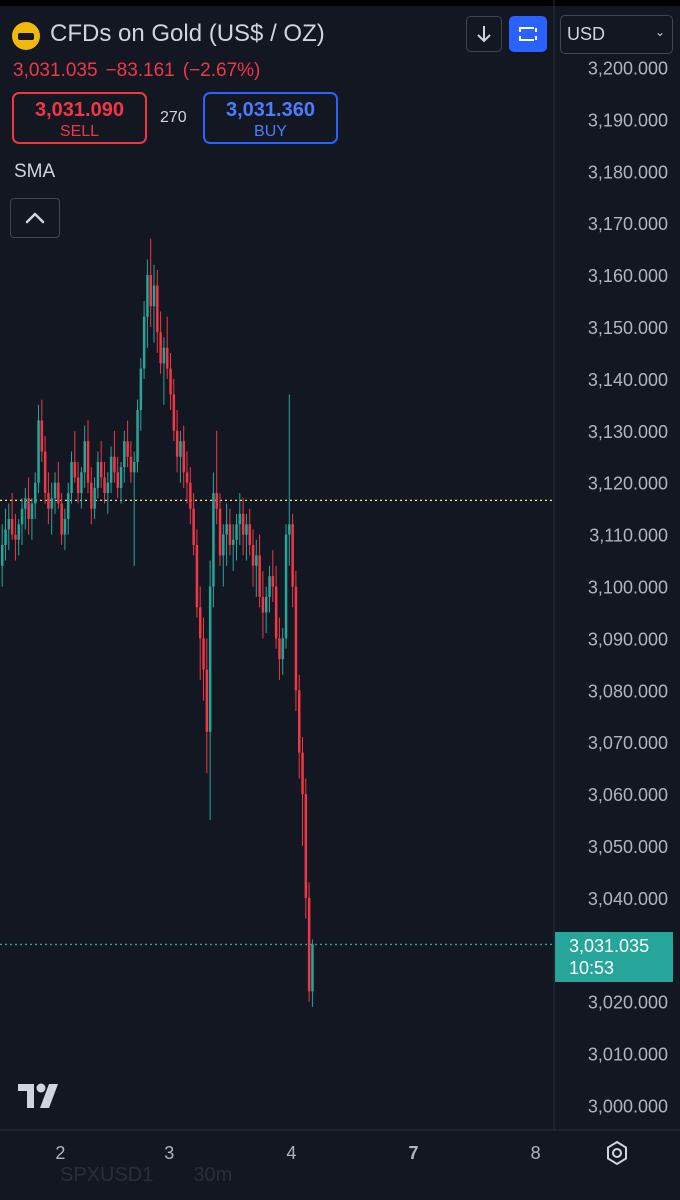 The height and width of the screenshot is (1200, 680). What do you see at coordinates (628, 743) in the screenshot?
I see `y-tick-label: 3,070.000` at bounding box center [628, 743].